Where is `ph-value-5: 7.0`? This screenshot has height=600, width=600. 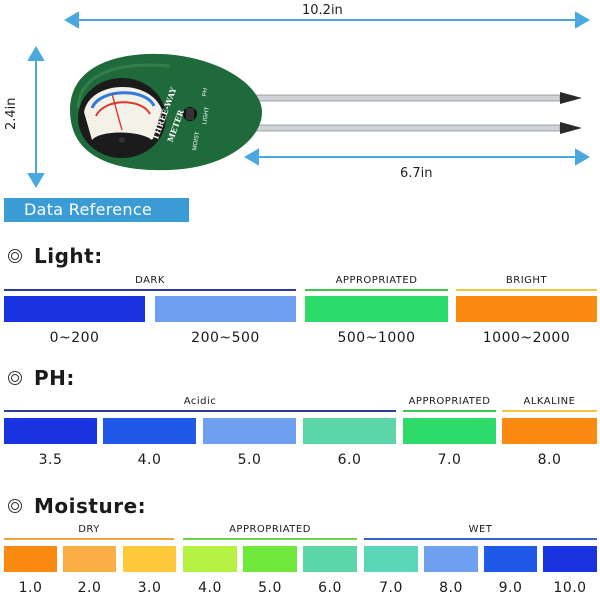
ph-value-5: 7.0 is located at coordinates (449, 460).